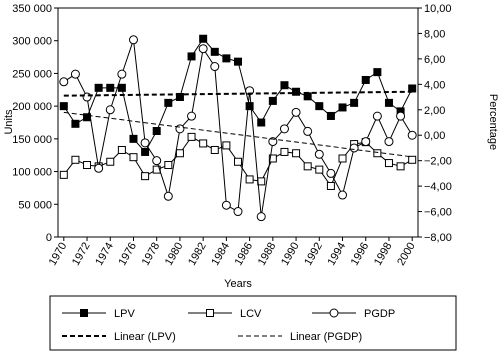 This screenshot has height=358, width=500. What do you see at coordinates (238, 134) in the screenshot?
I see `series-line` at bounding box center [238, 134].